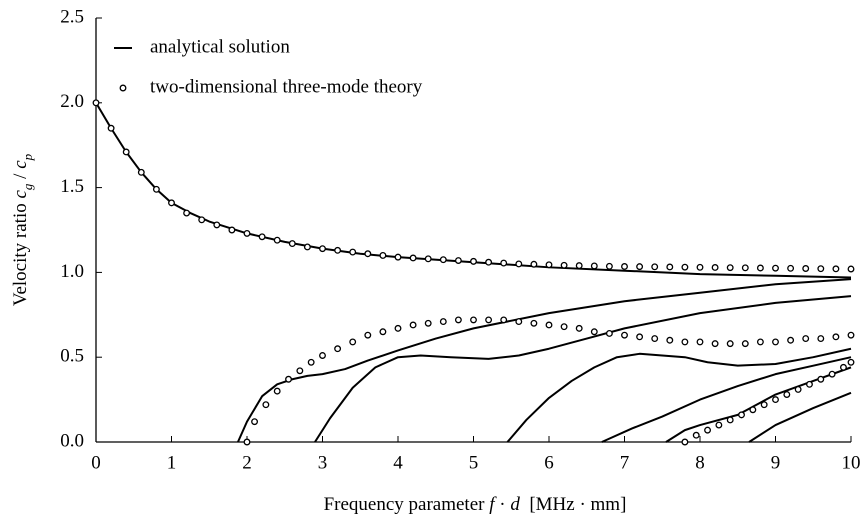  What do you see at coordinates (549, 462) in the screenshot?
I see `x-tick-label: 6` at bounding box center [549, 462].